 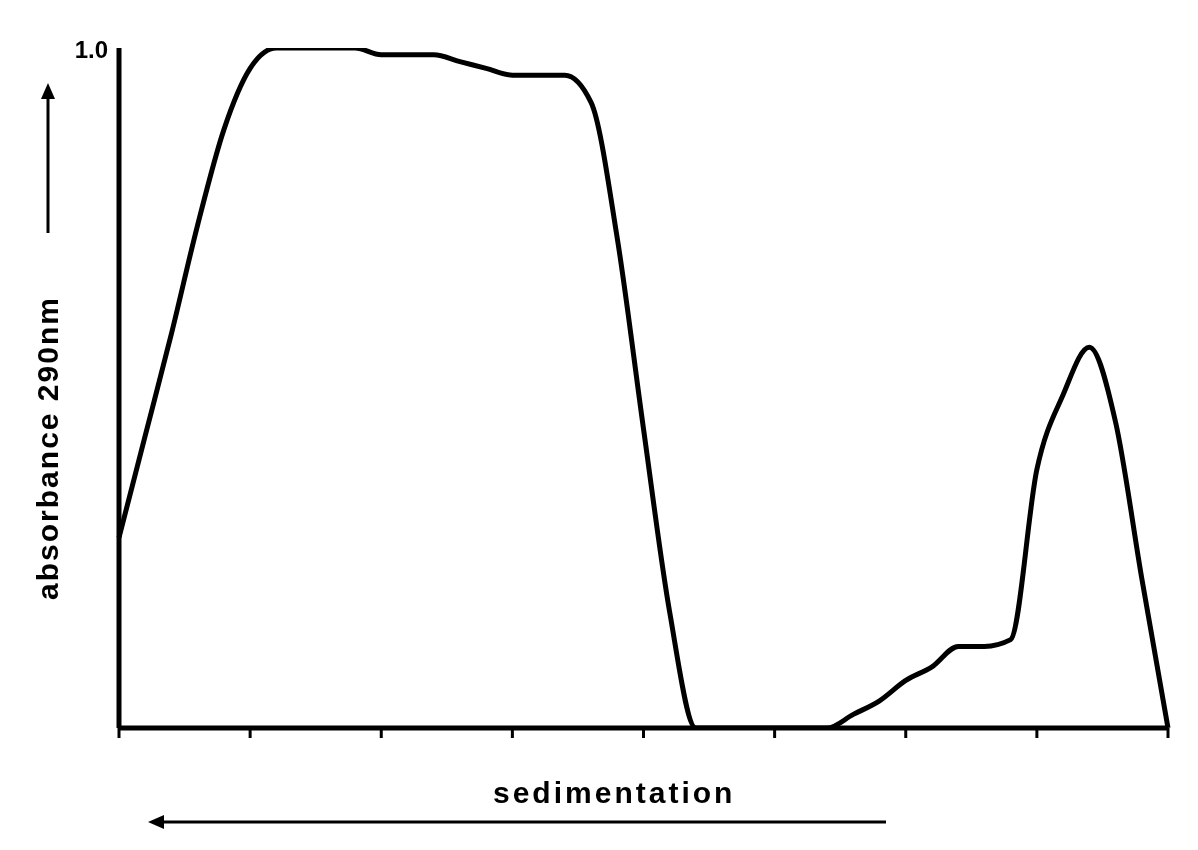 What do you see at coordinates (614, 793) in the screenshot?
I see `x-axis-title: sedimentation` at bounding box center [614, 793].